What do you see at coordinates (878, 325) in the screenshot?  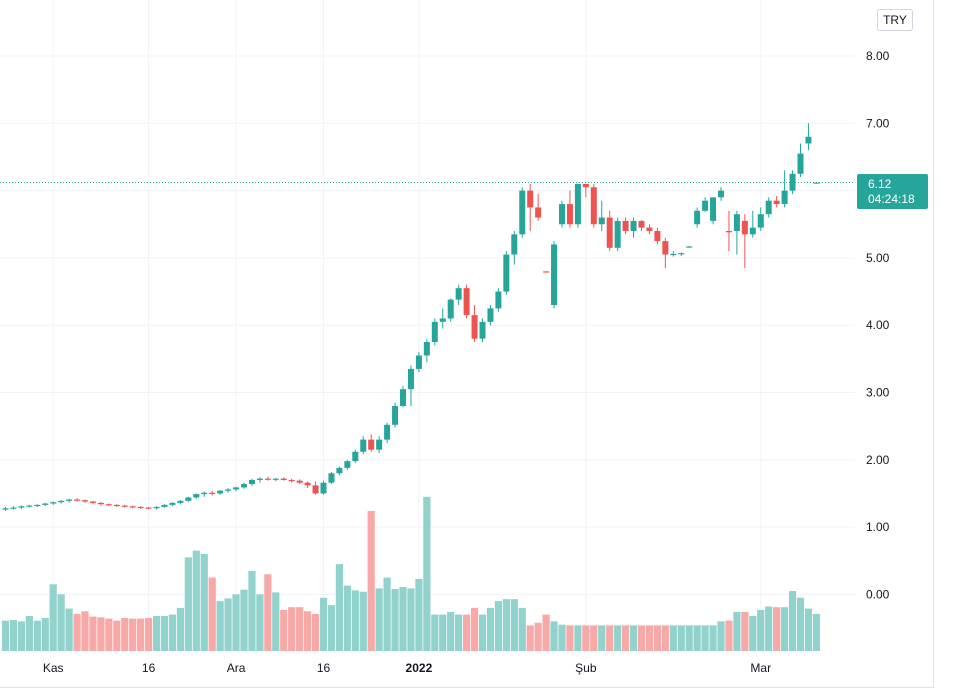 I see `y-axis: 8.007.006.005.004.003.002.001.000.00` at bounding box center [878, 325].